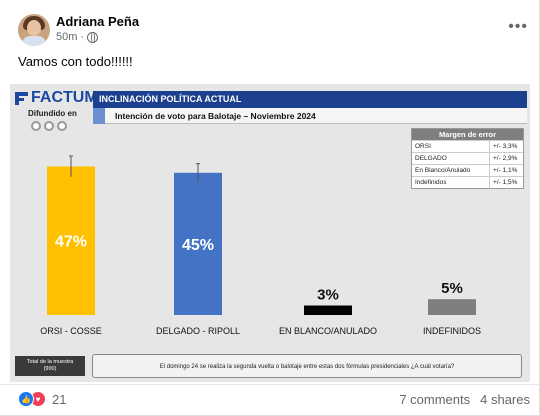 This screenshot has width=540, height=416. What do you see at coordinates (467, 134) in the screenshot?
I see `margin-title: Margen de error` at bounding box center [467, 134].